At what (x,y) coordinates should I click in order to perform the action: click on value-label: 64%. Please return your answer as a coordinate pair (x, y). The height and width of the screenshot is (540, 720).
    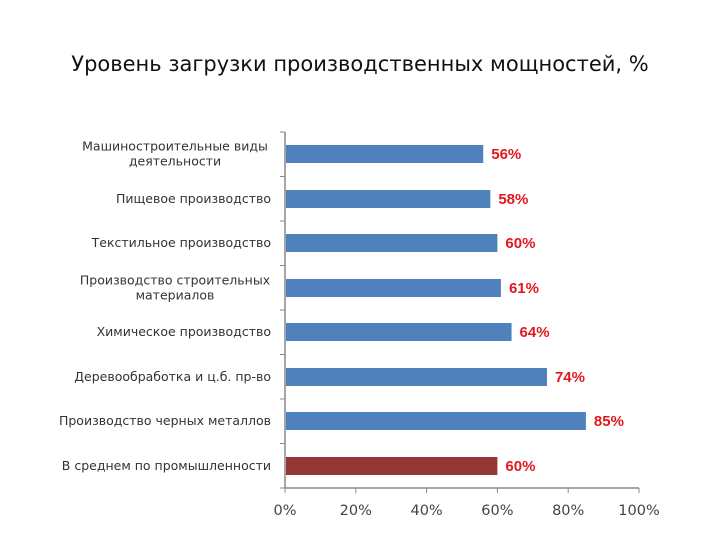
    Looking at the image, I should click on (535, 332).